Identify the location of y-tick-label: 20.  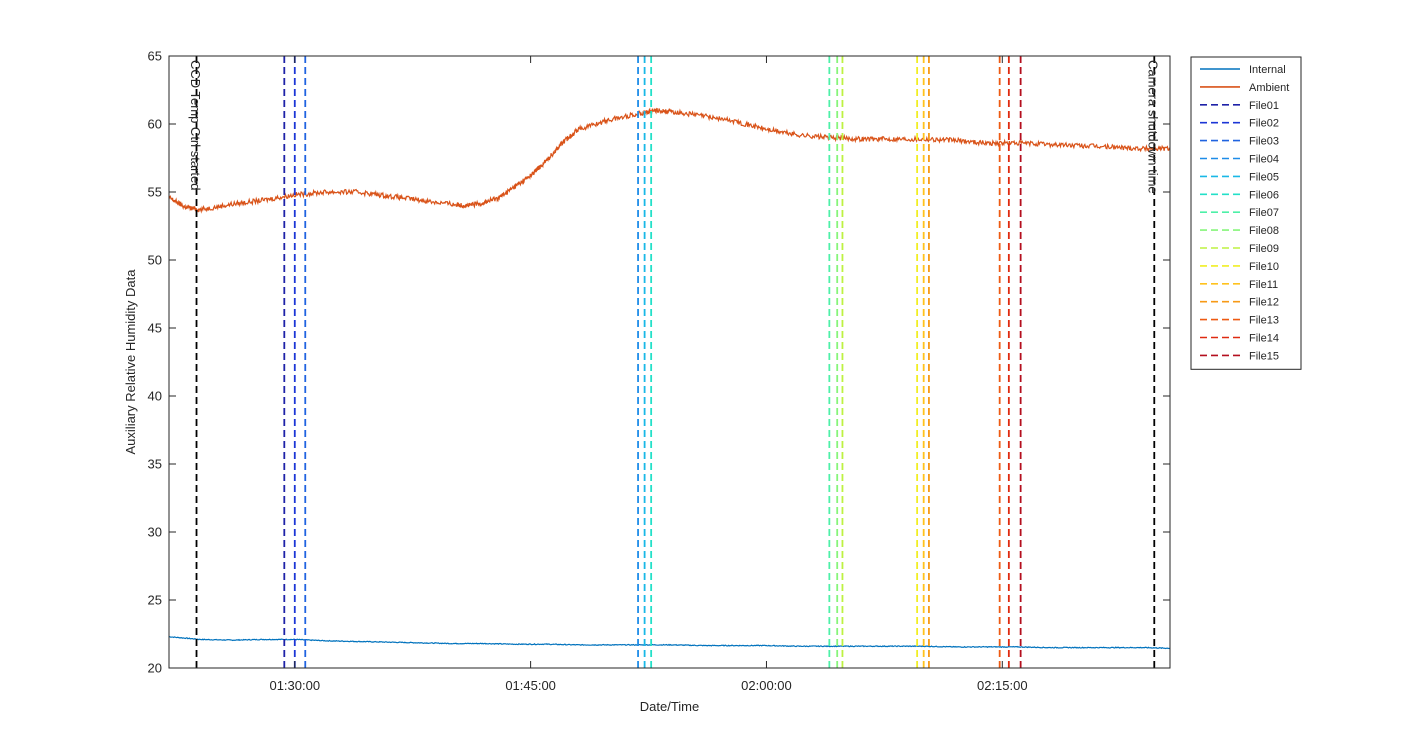
(155, 668).